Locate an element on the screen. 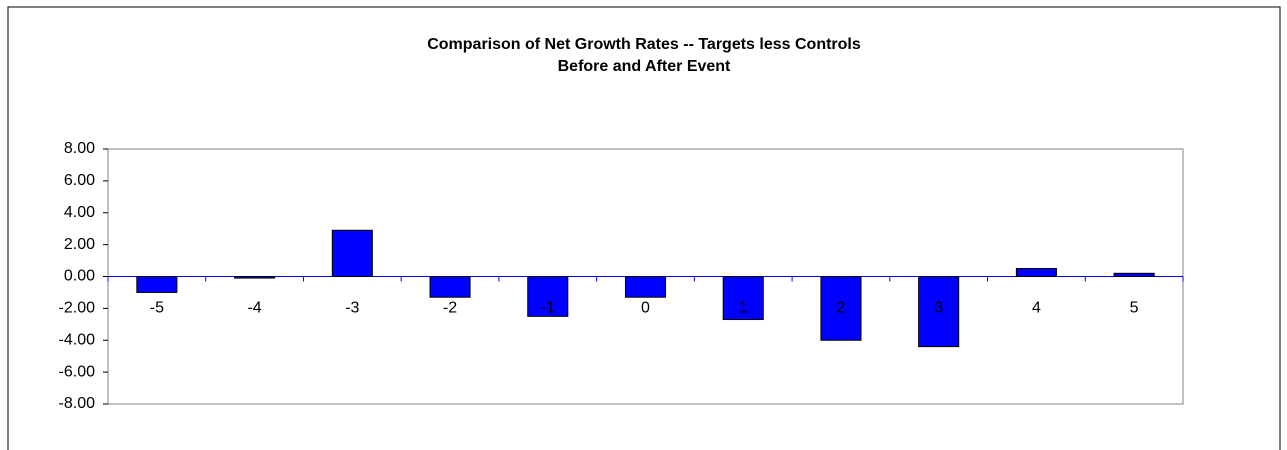 The height and width of the screenshot is (450, 1287). x-tick-label: 2 is located at coordinates (841, 308).